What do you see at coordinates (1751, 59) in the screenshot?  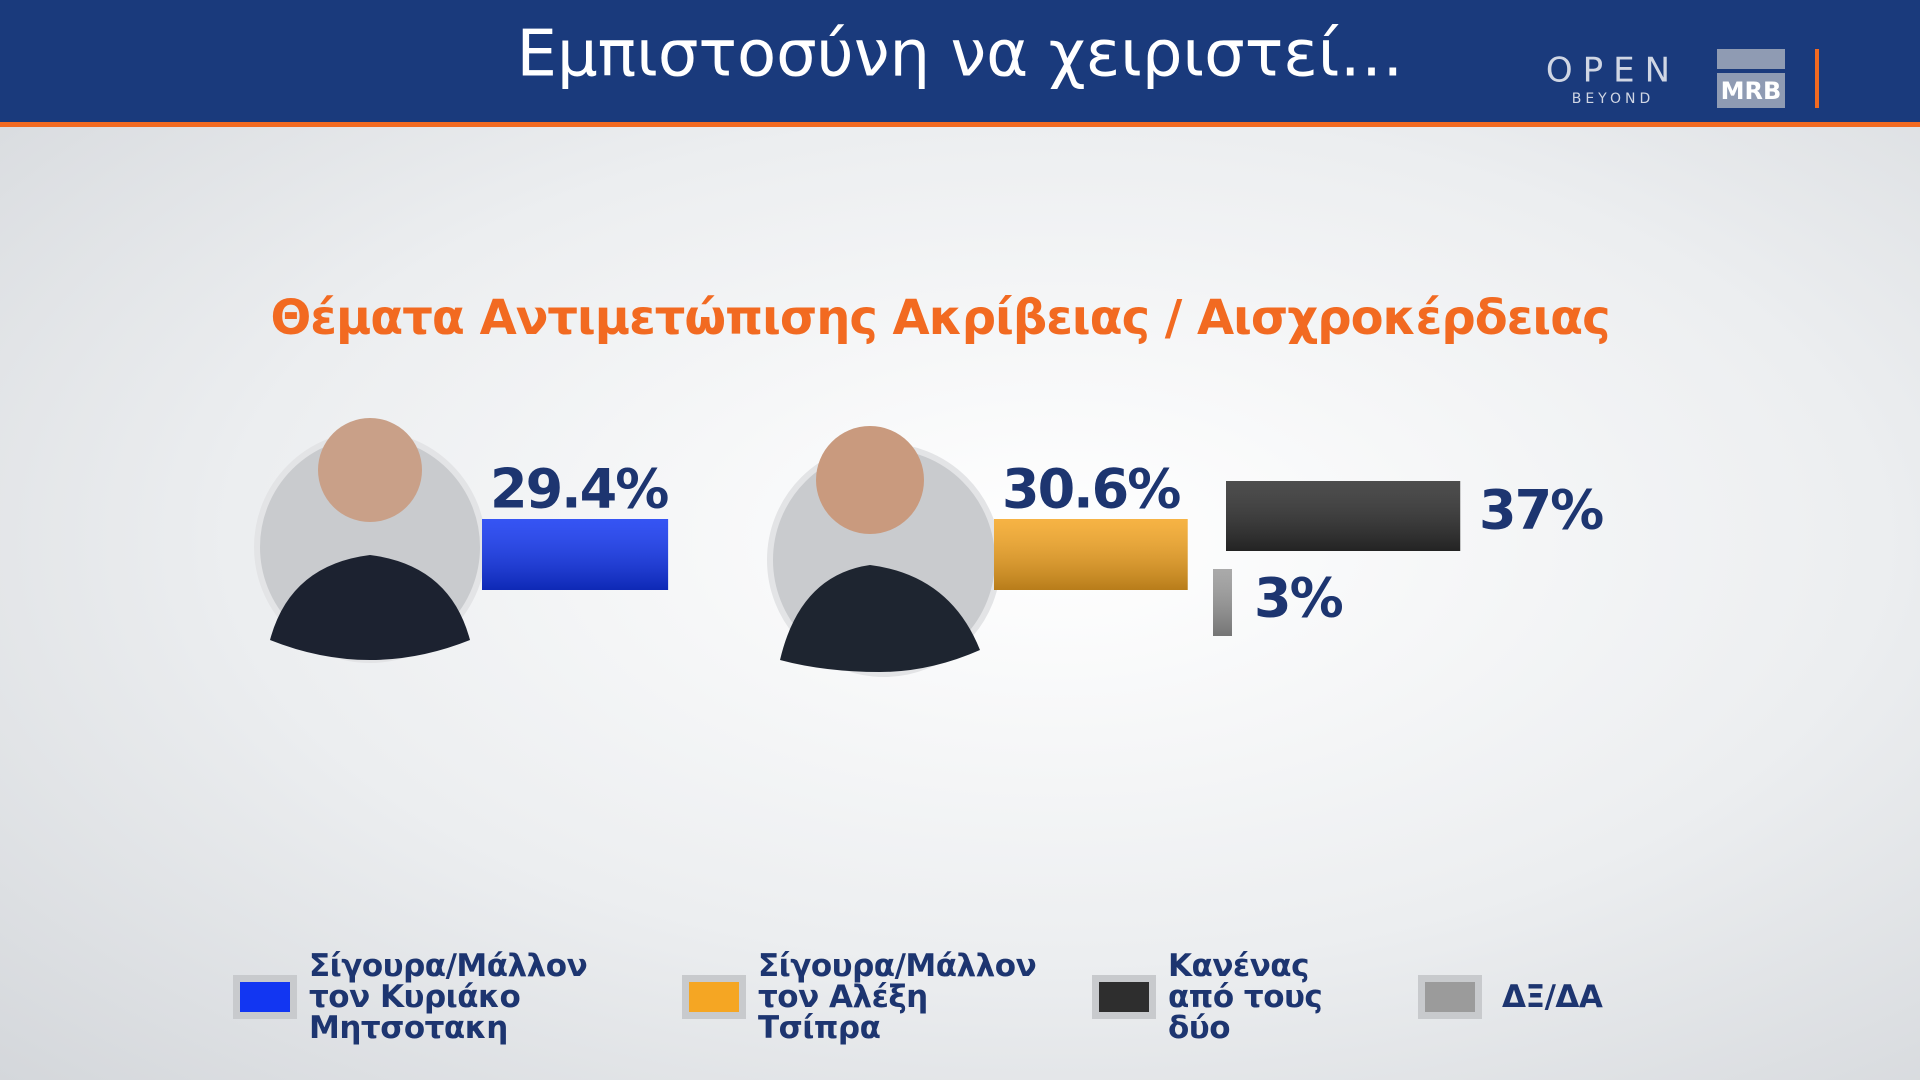 I see `logo-mrb-top` at bounding box center [1751, 59].